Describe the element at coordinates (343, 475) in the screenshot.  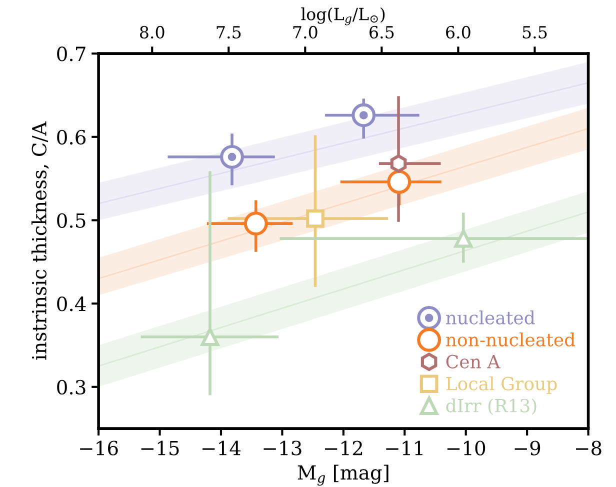
I see `x-axis-title: M$_{g}$ [mag]` at that location.